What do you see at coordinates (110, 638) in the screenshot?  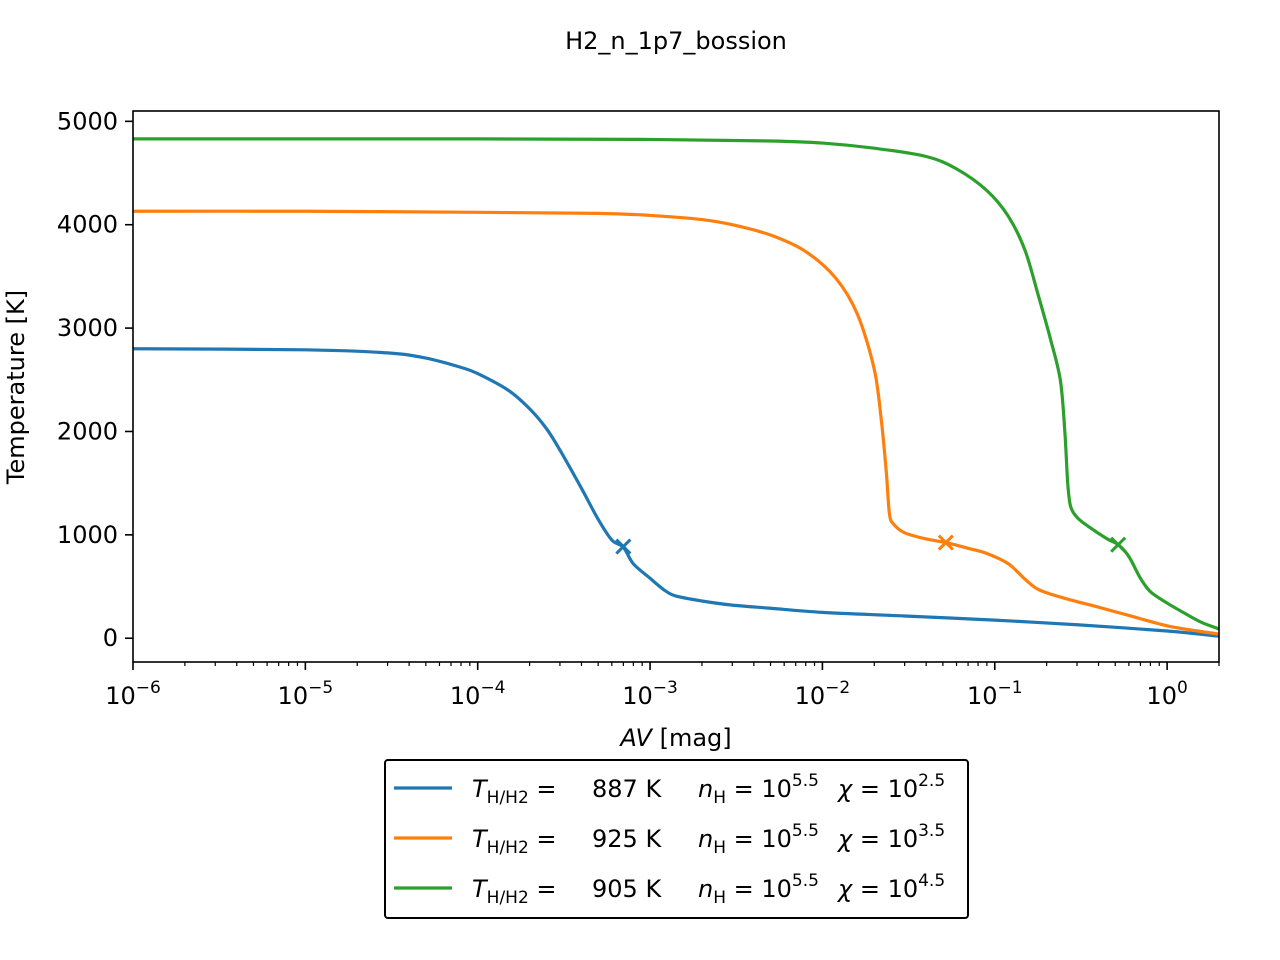 I see `y-tick-label: 0` at bounding box center [110, 638].